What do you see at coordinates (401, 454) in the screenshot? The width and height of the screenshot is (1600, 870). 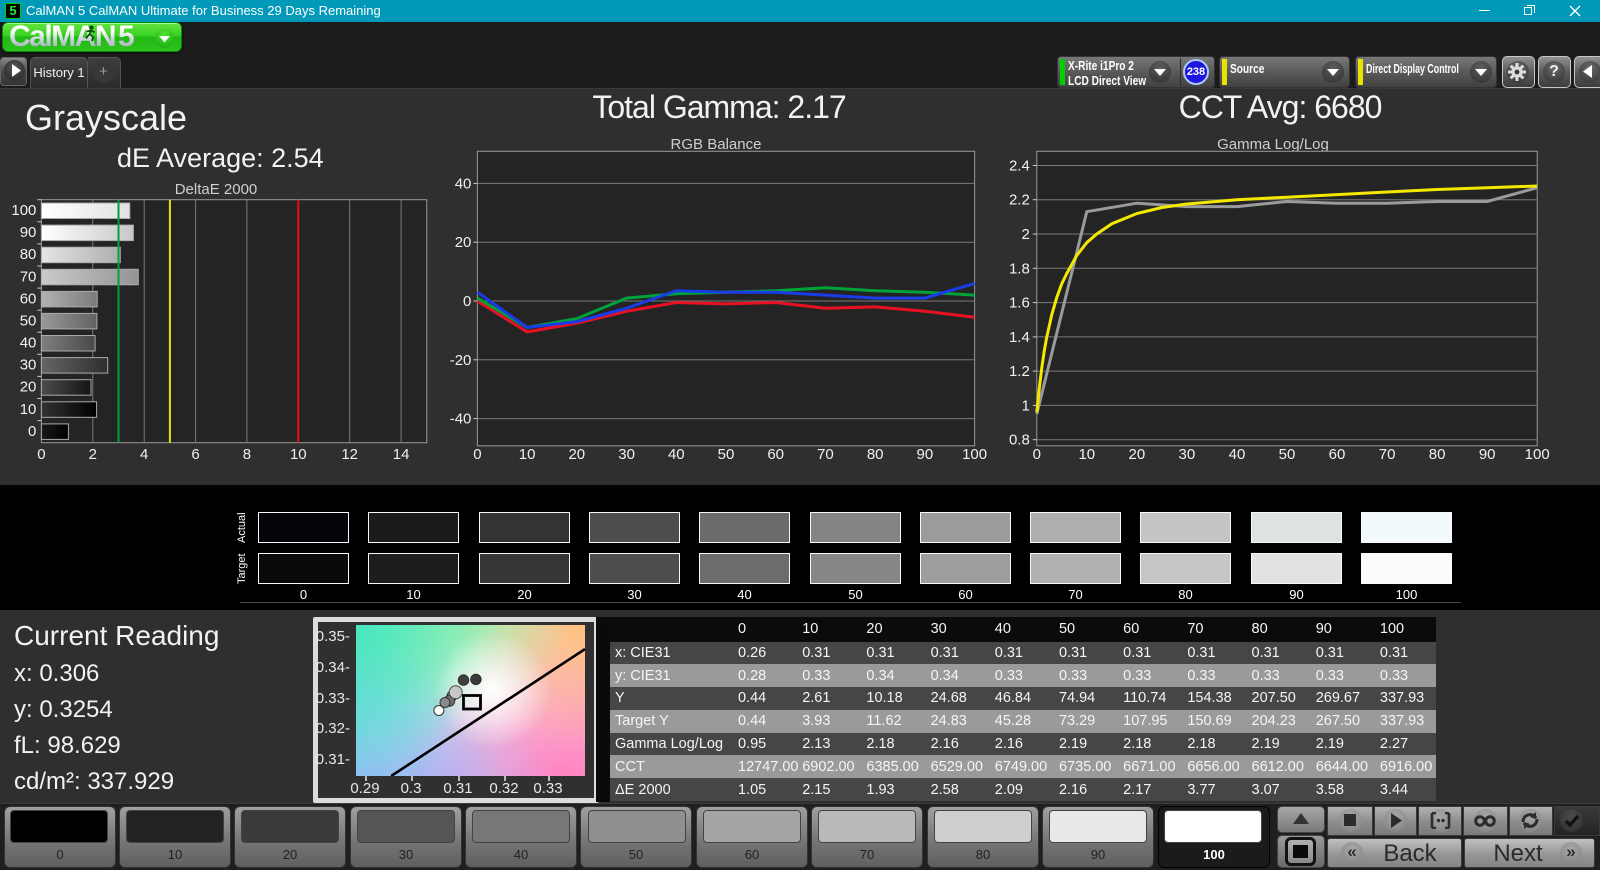 I see `svg-text: 14` at bounding box center [401, 454].